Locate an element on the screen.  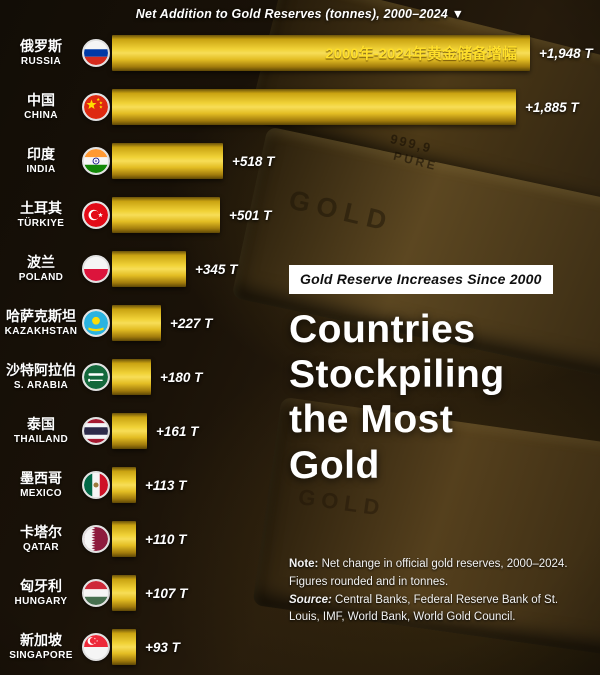
value-label: +345 T is located at coordinates (216, 269).